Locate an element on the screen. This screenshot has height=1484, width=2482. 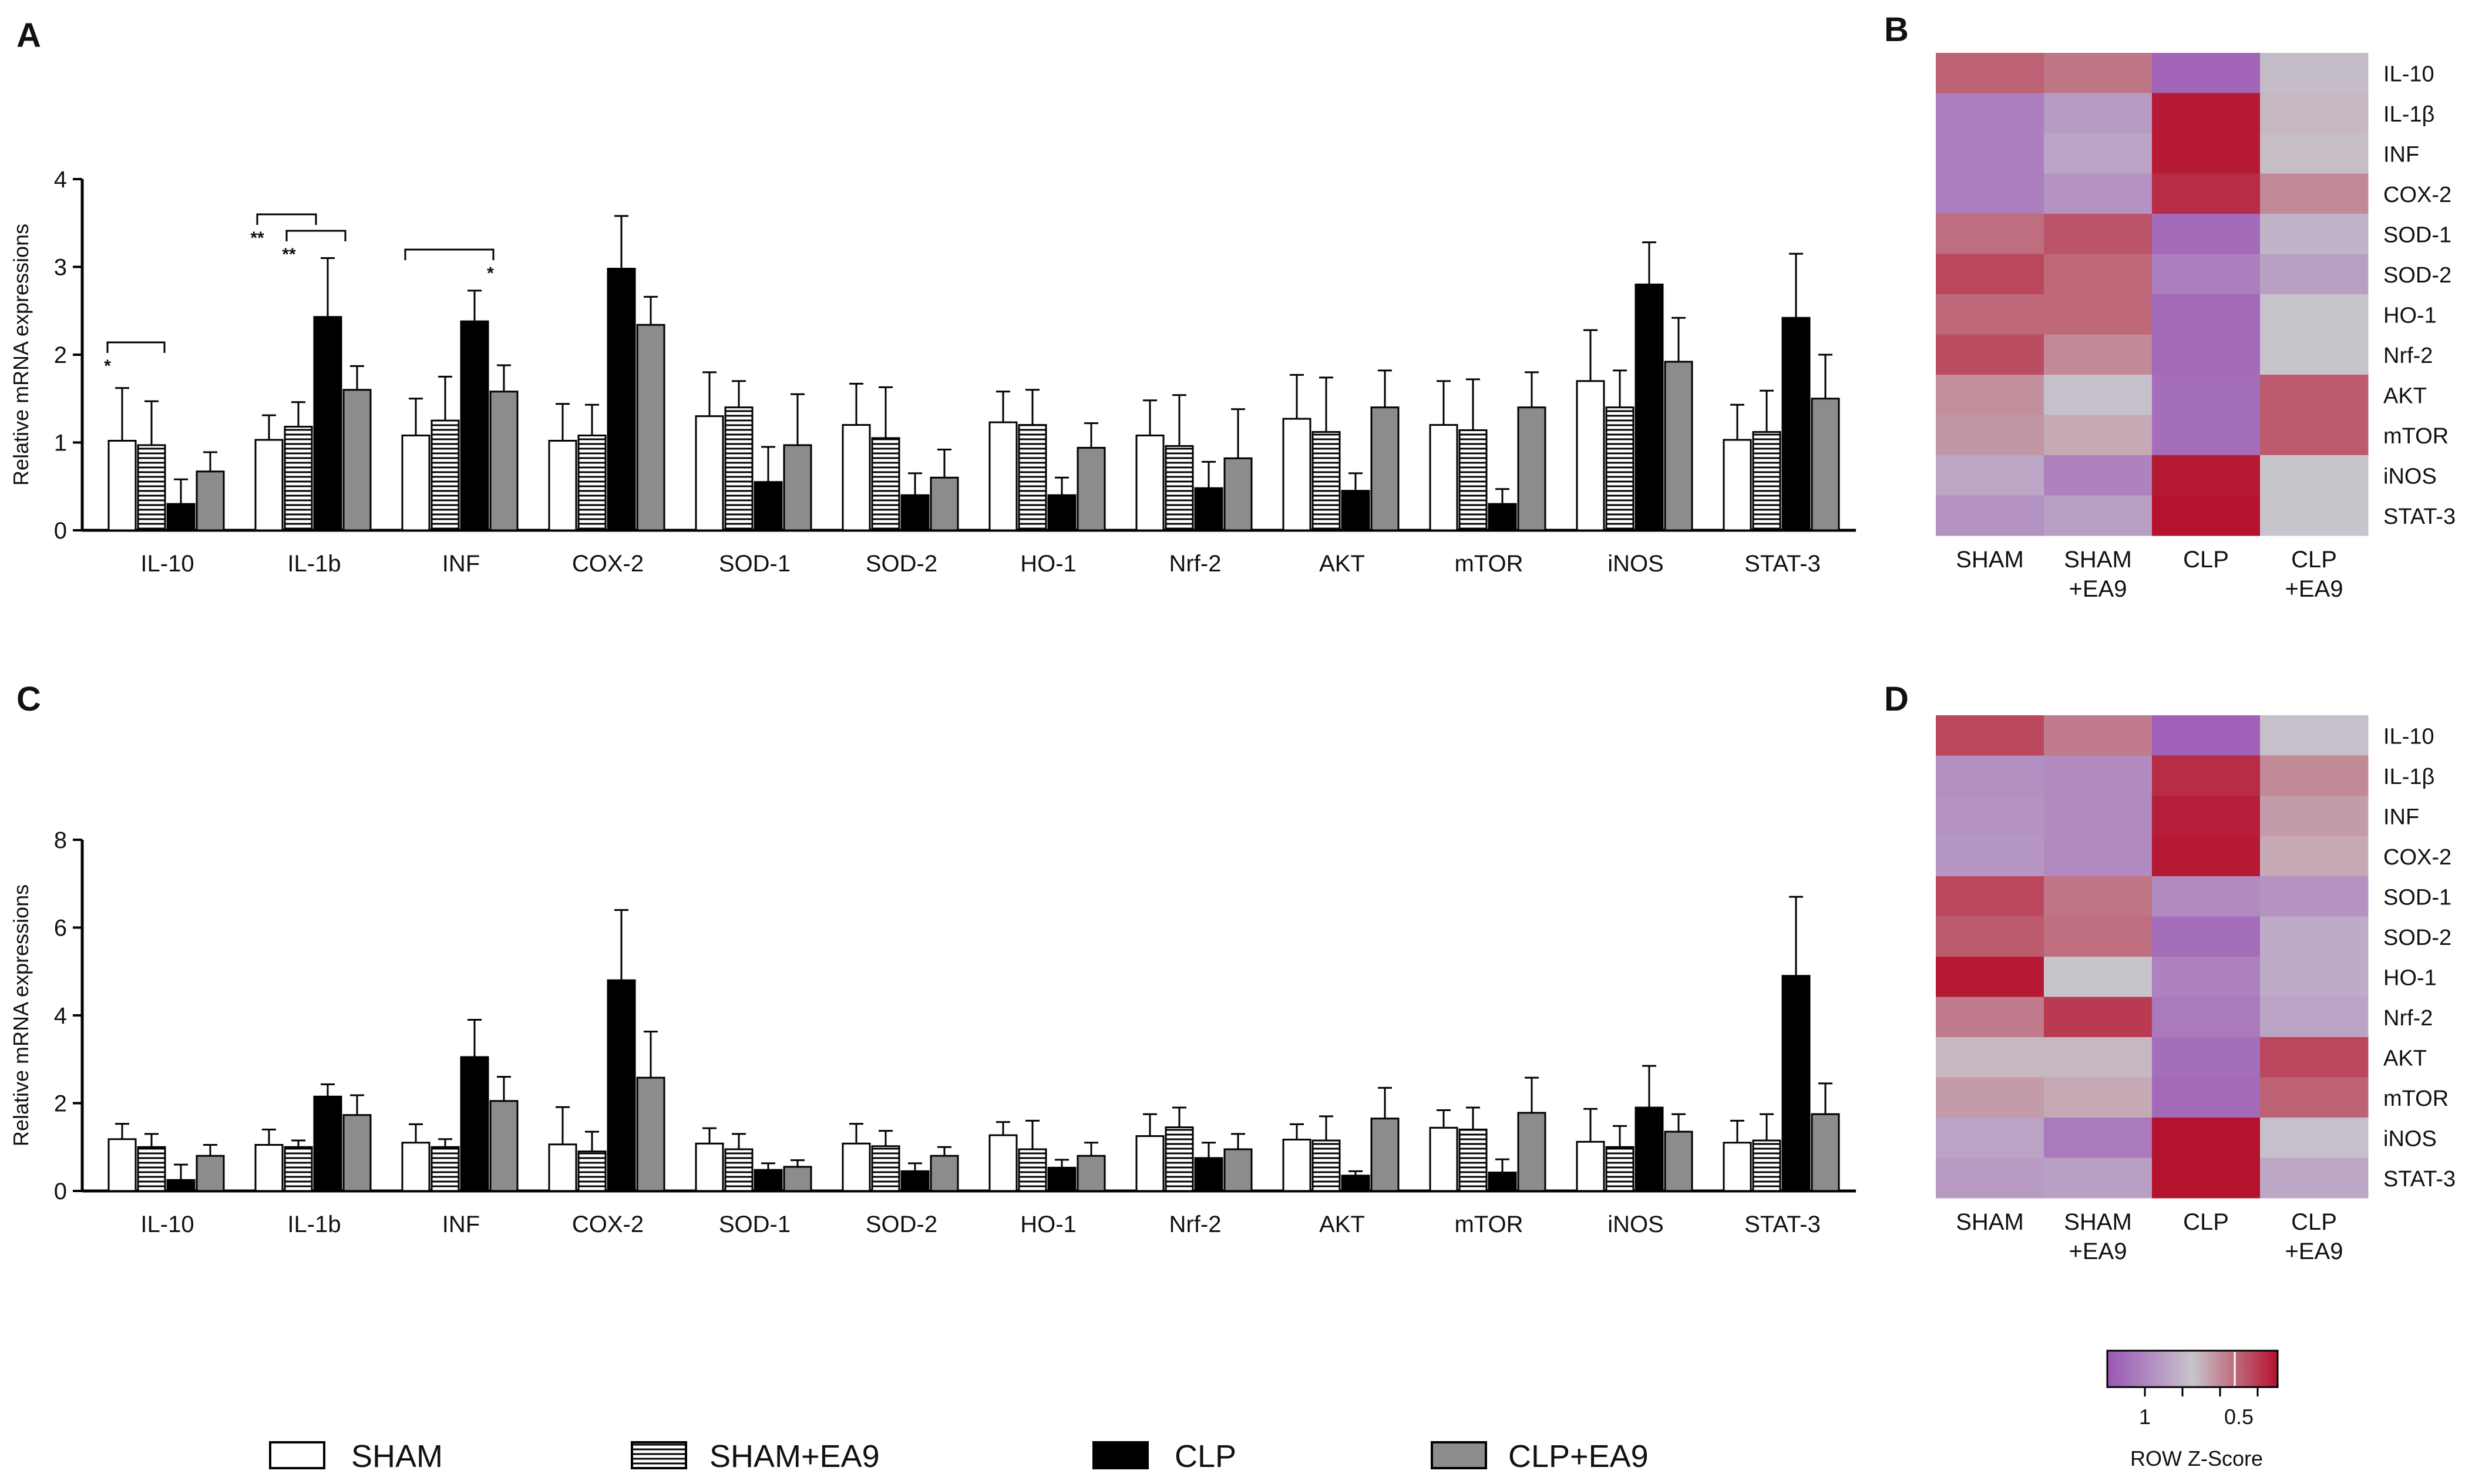
heatmap-column-label: +EA9 is located at coordinates (2314, 1252).